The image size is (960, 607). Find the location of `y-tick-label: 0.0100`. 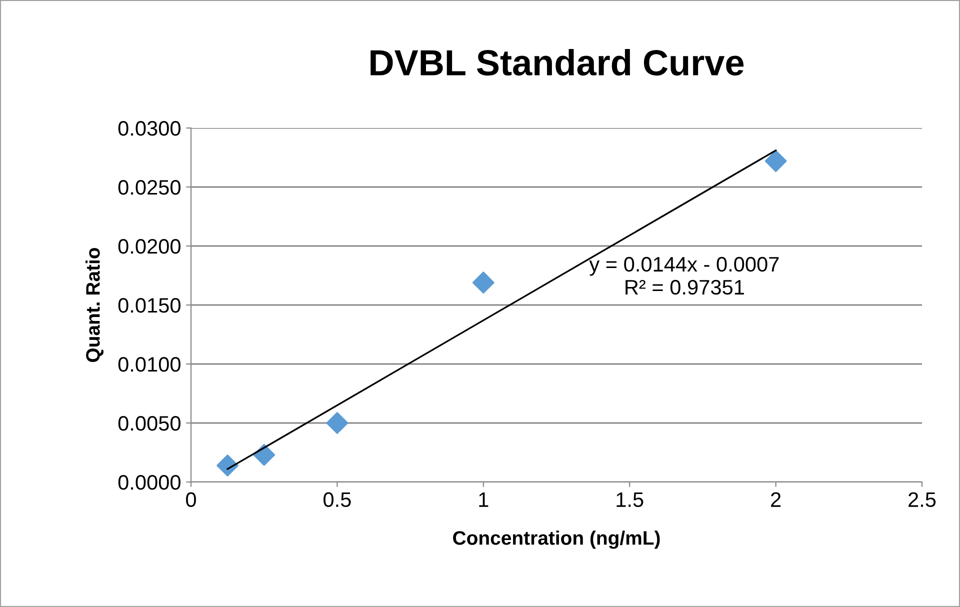

y-tick-label: 0.0100 is located at coordinates (149, 364).